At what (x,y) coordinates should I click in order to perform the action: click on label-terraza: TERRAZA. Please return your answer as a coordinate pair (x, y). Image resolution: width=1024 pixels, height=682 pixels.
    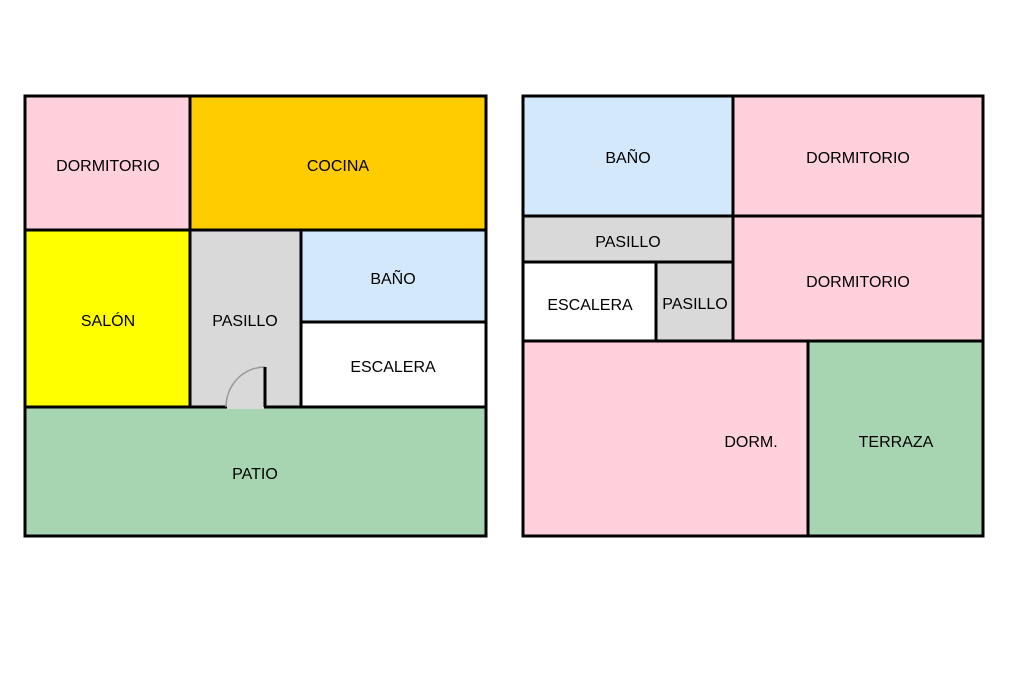
    Looking at the image, I should click on (896, 442).